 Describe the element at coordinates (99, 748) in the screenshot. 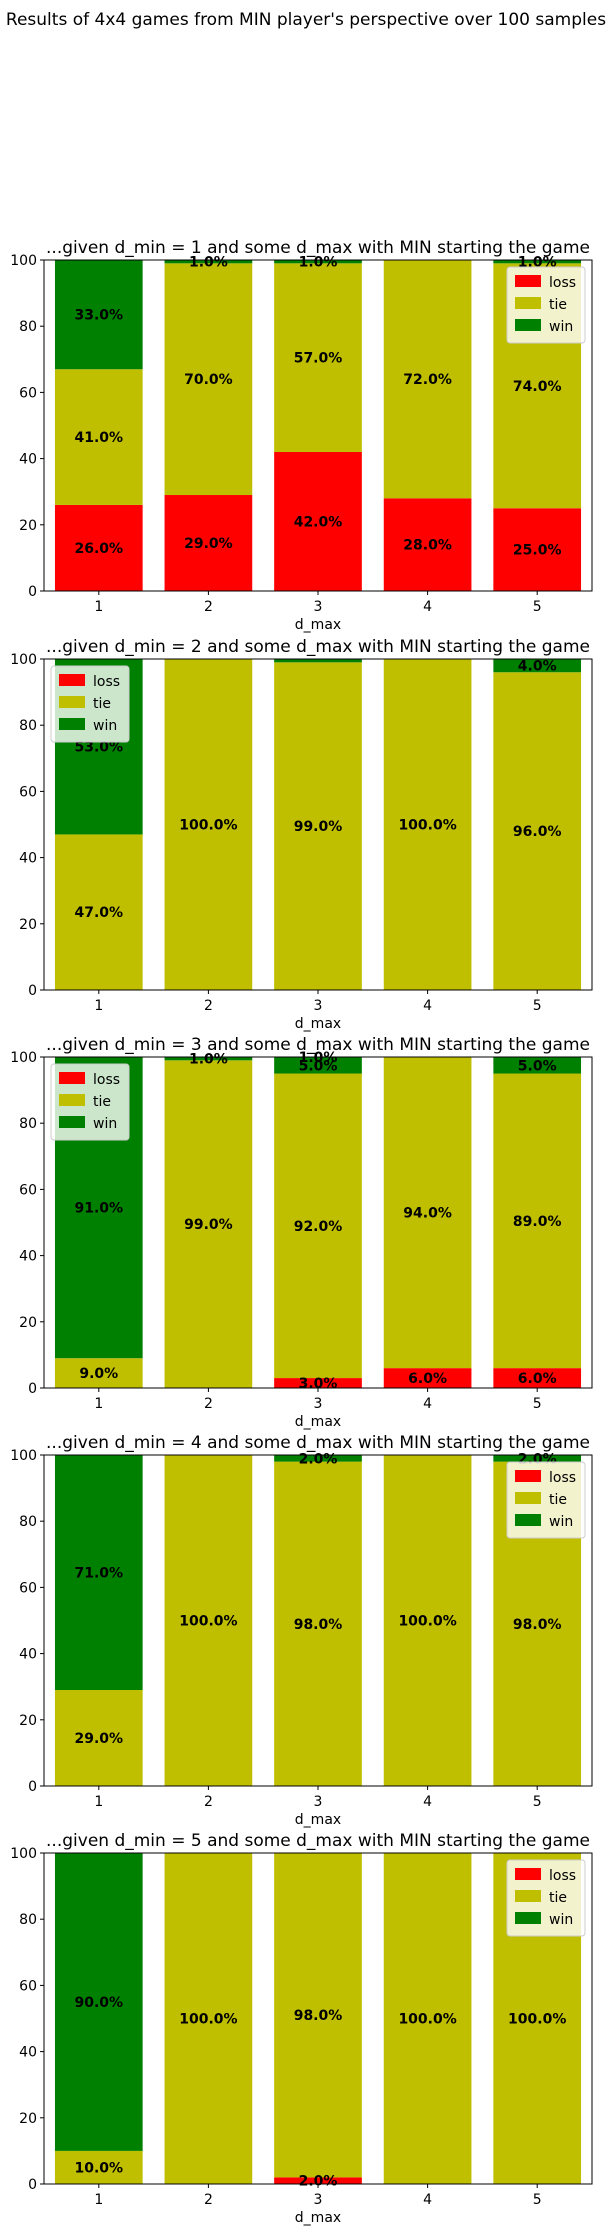

I see `data-label-win-1: 53.0%` at that location.